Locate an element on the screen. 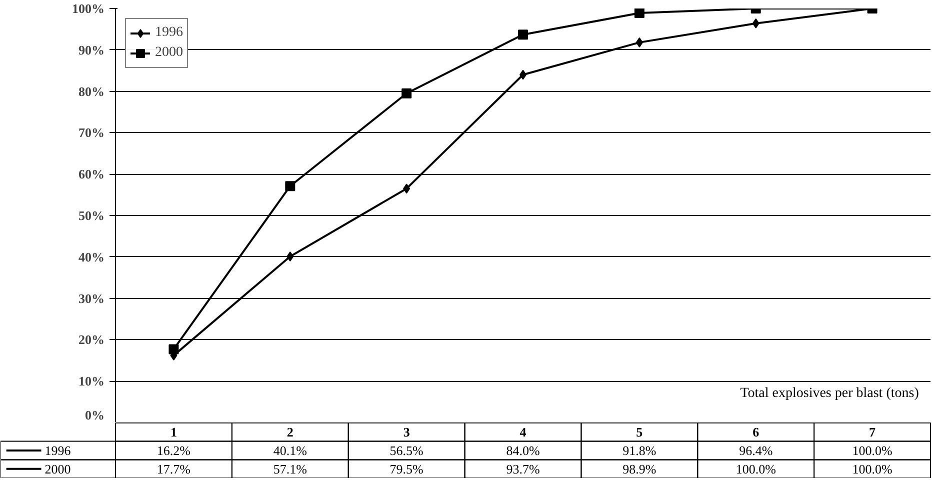  y-tick-label: 30% is located at coordinates (91, 298).